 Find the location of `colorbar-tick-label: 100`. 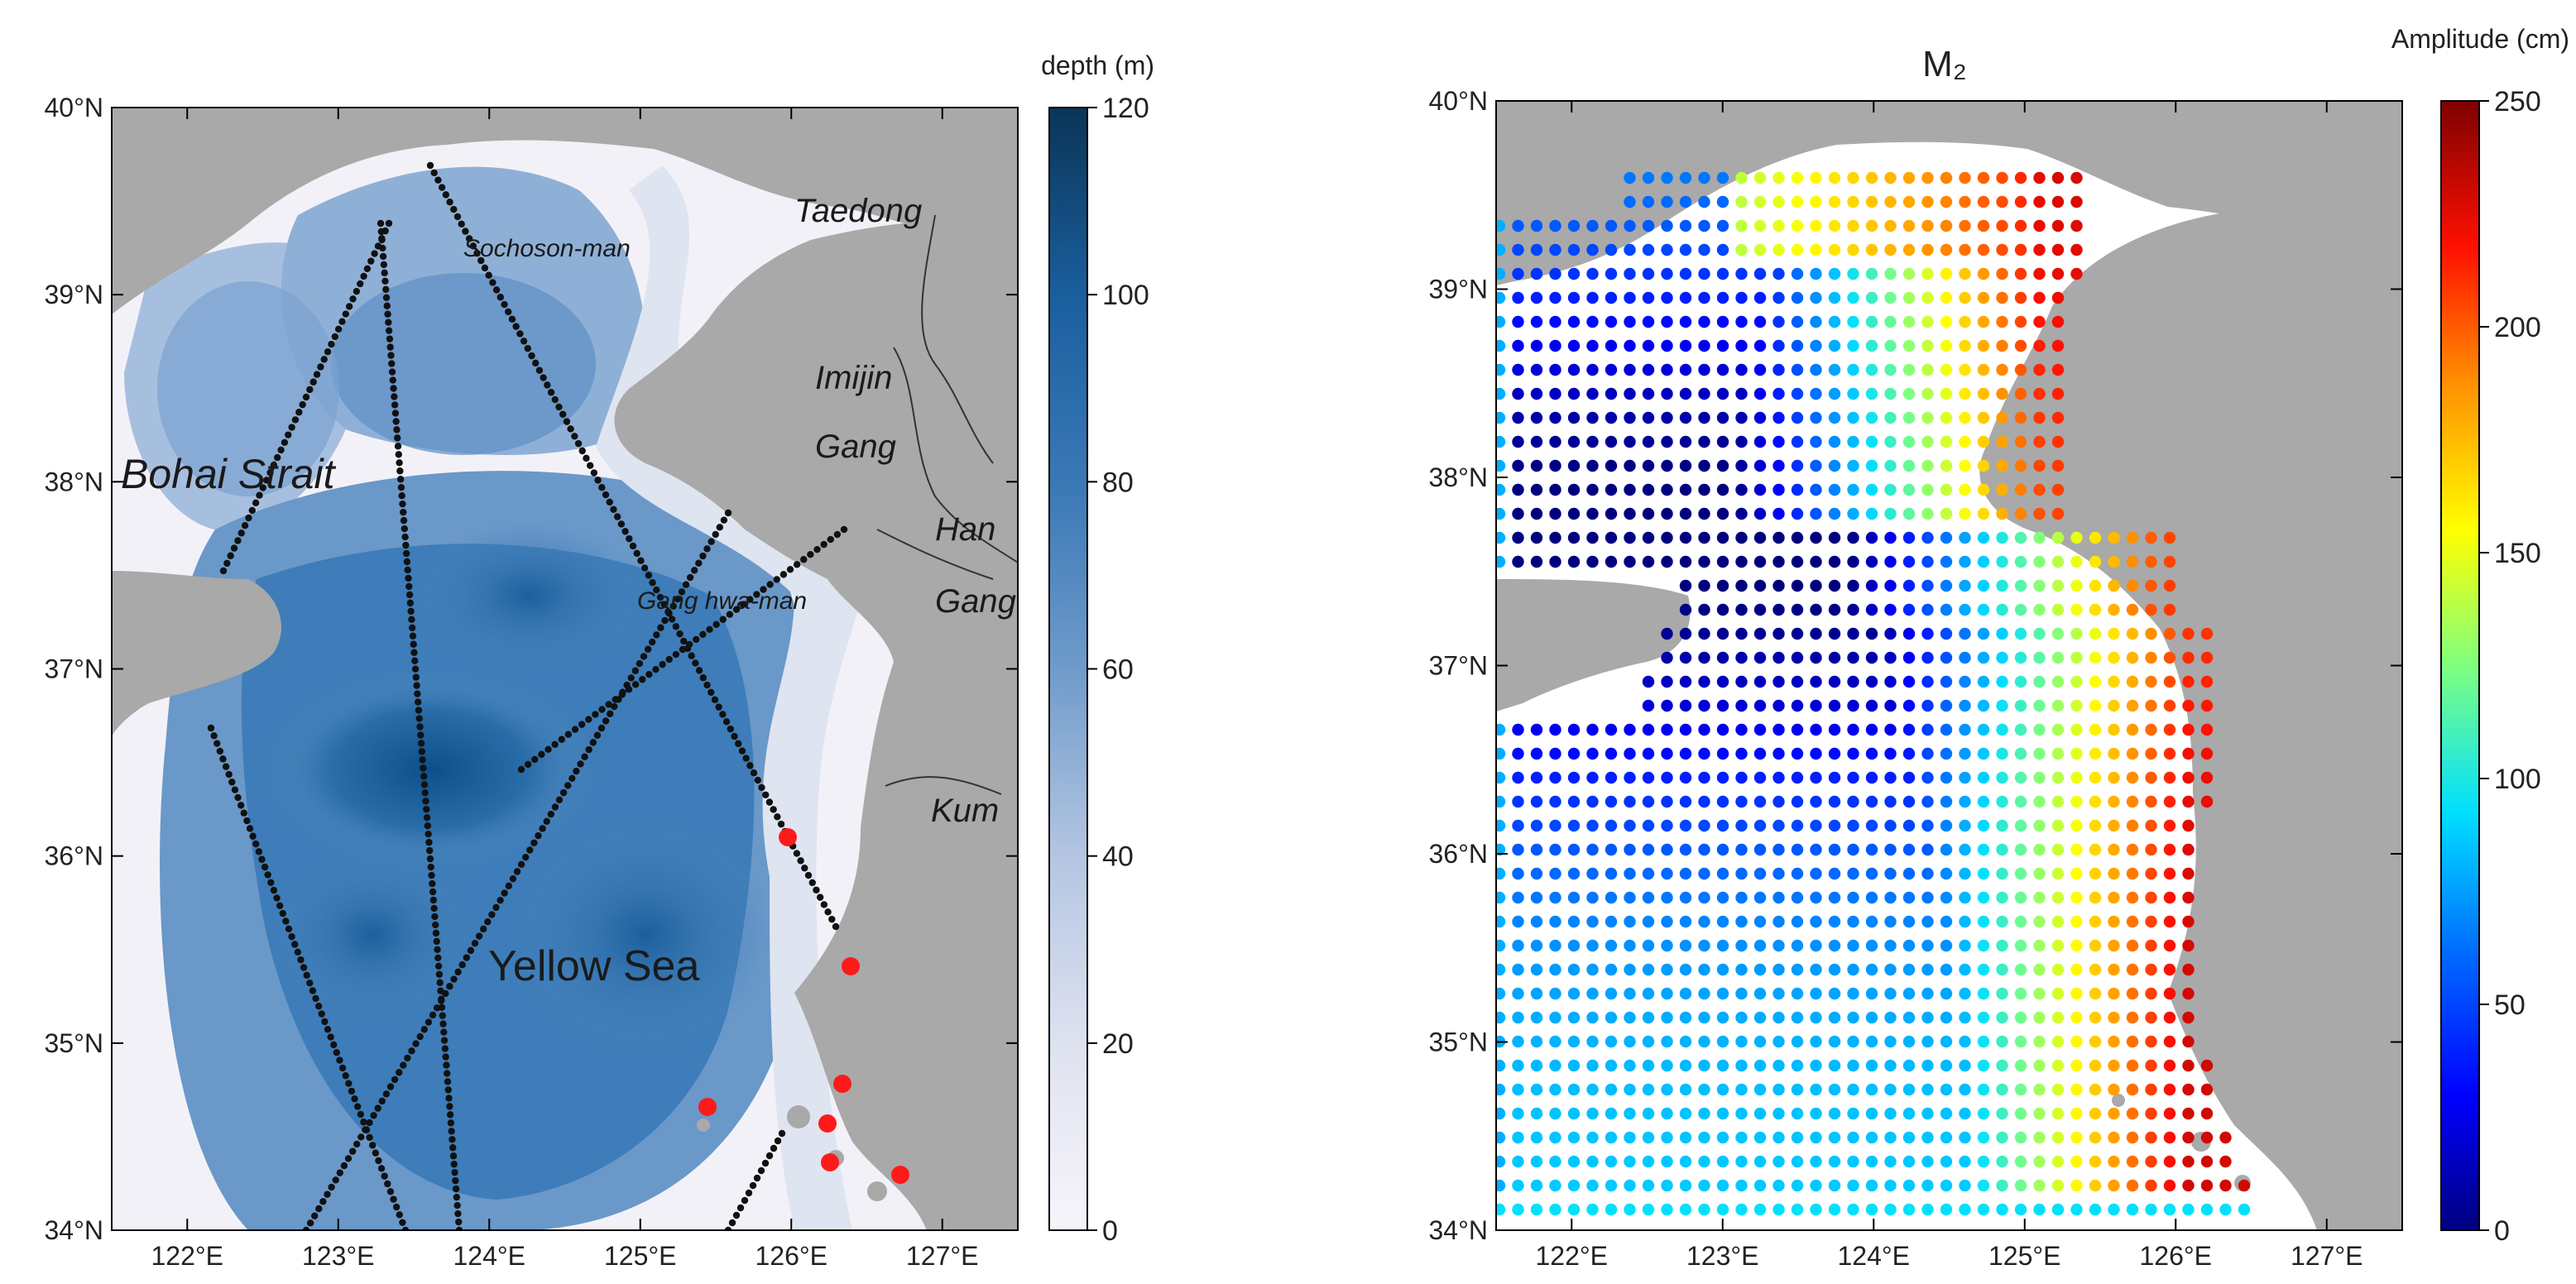

colorbar-tick-label: 100 is located at coordinates (2518, 779).